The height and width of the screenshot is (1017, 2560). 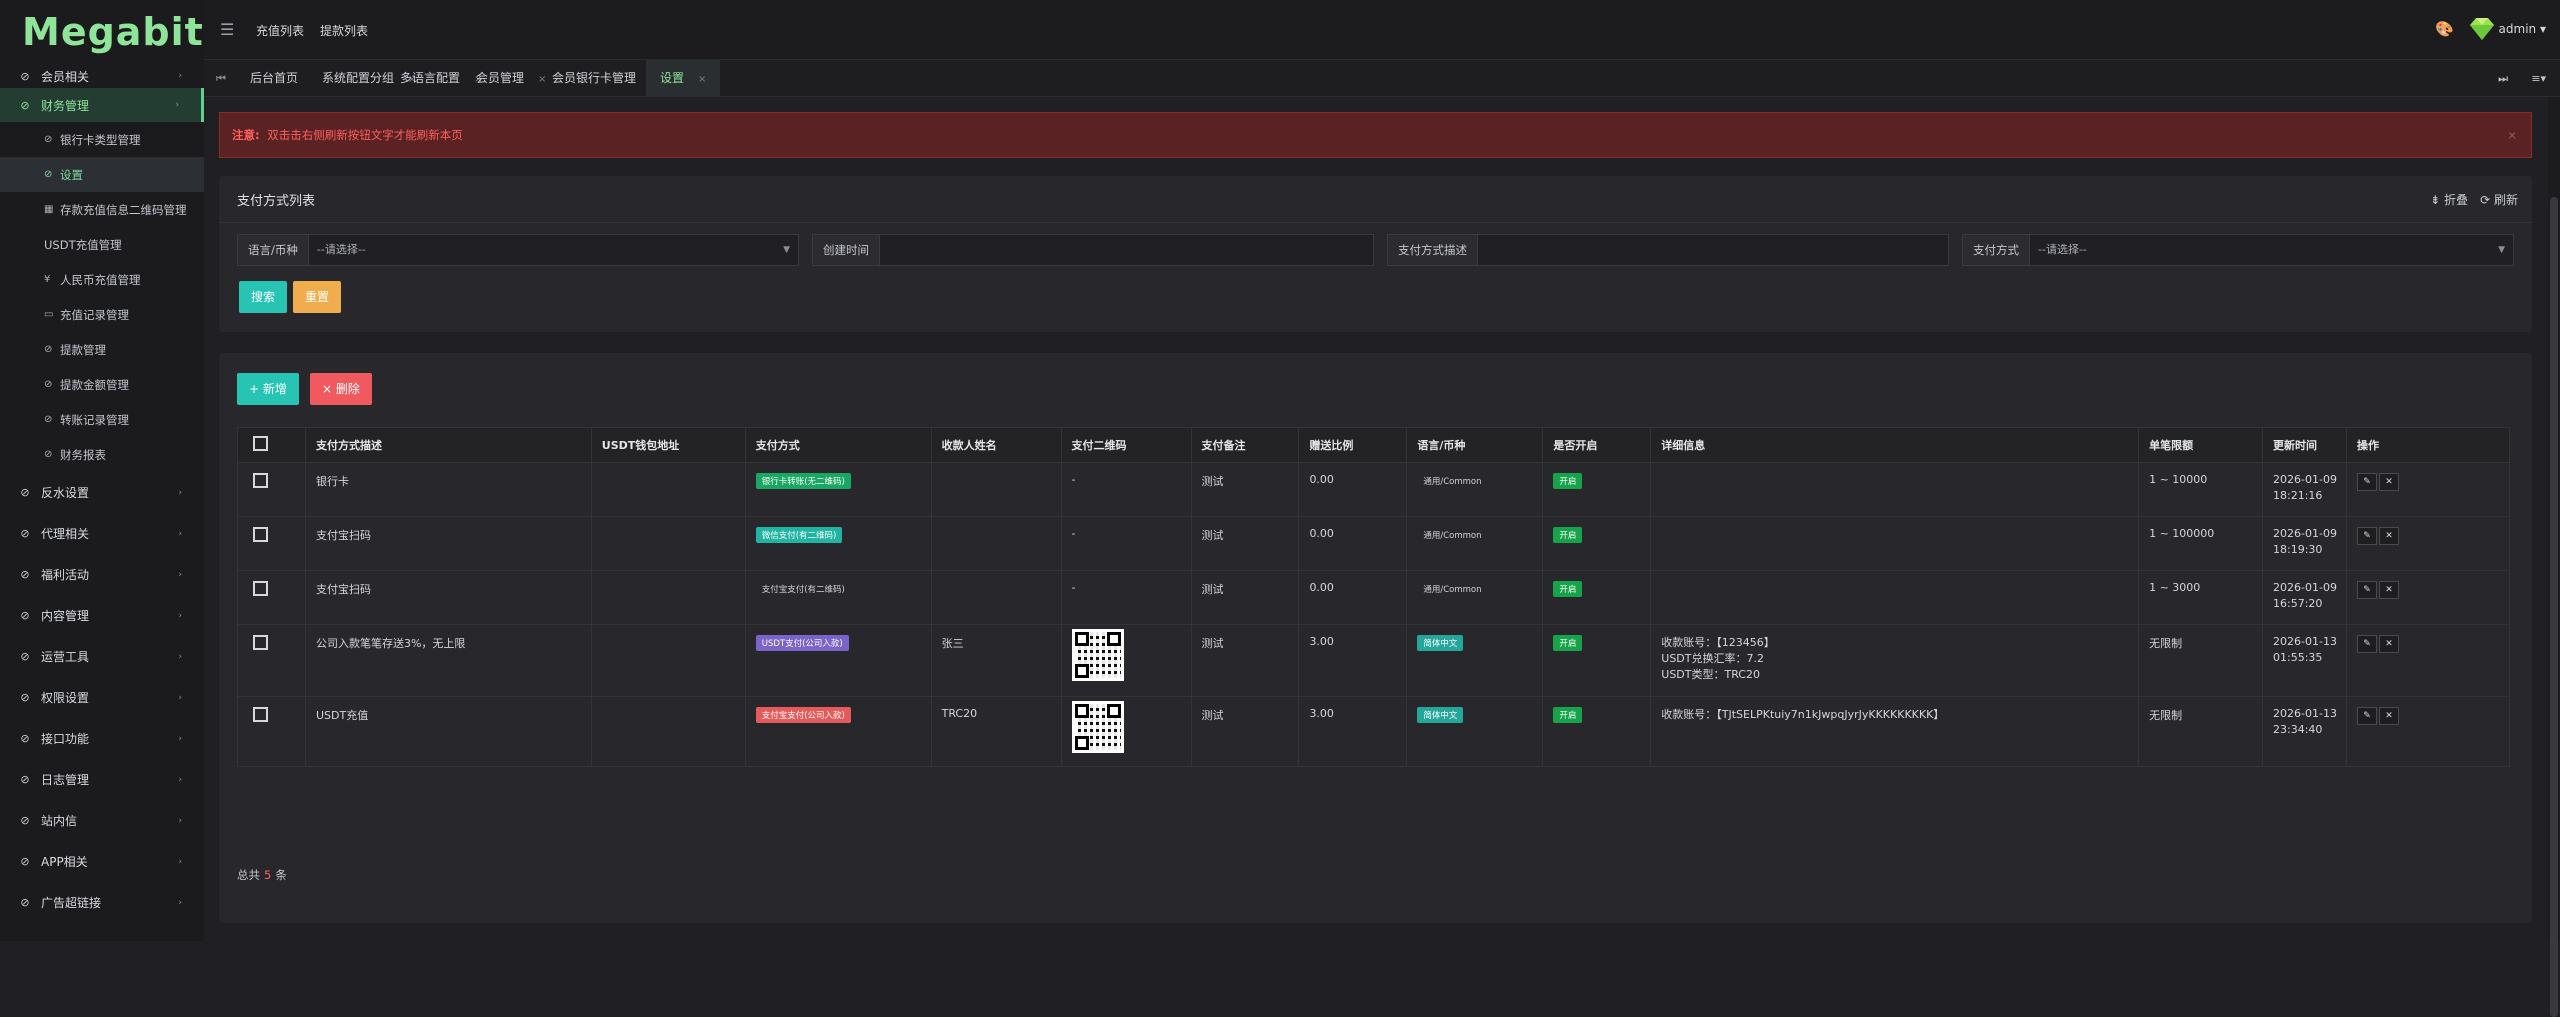 What do you see at coordinates (102, 349) in the screenshot?
I see `sidebar-subitem-6: ⊘ 提款管理` at bounding box center [102, 349].